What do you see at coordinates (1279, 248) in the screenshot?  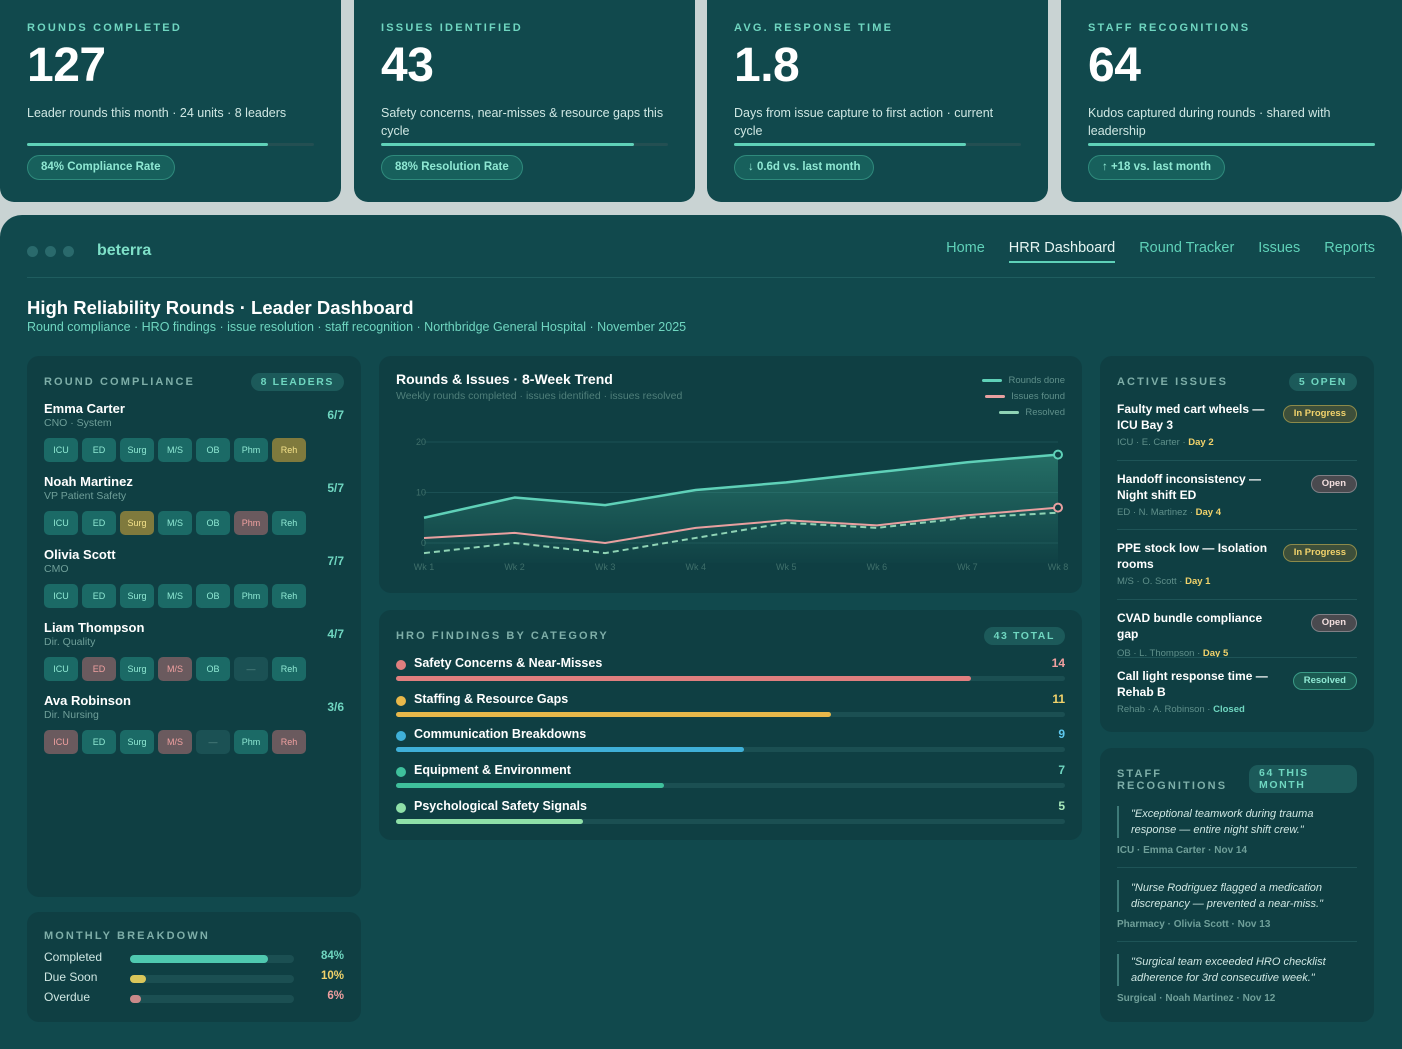 I see `nav-issues: Issues` at bounding box center [1279, 248].